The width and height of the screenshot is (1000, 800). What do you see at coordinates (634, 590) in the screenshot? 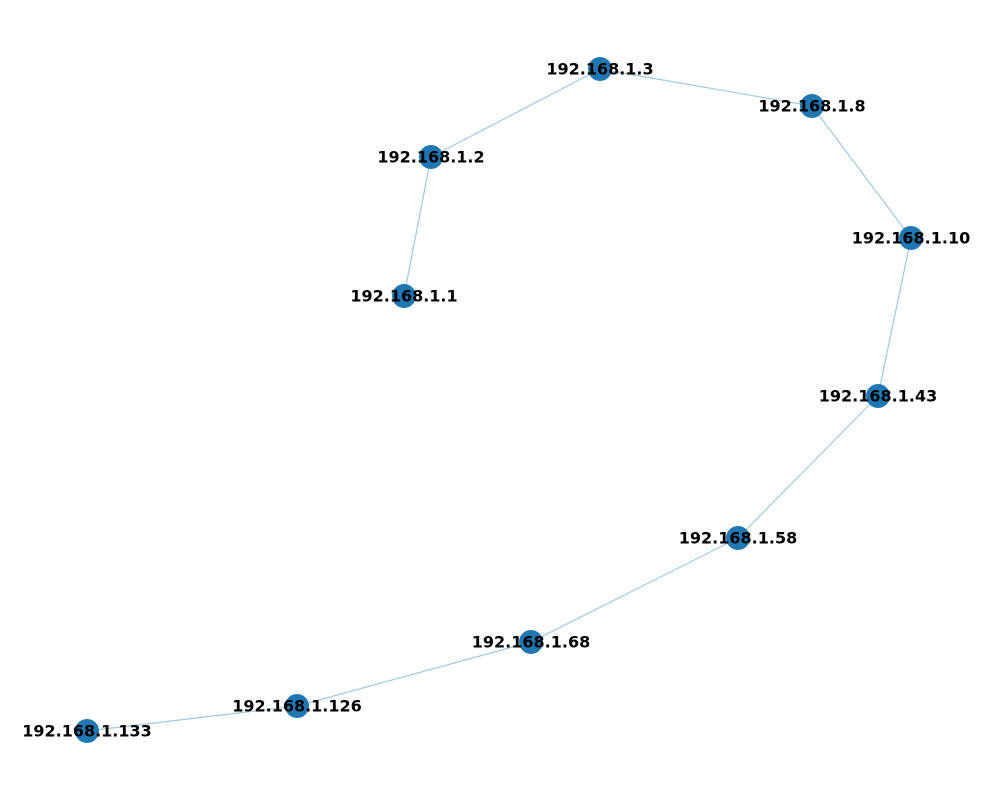
I see `edge-n7-n8` at bounding box center [634, 590].